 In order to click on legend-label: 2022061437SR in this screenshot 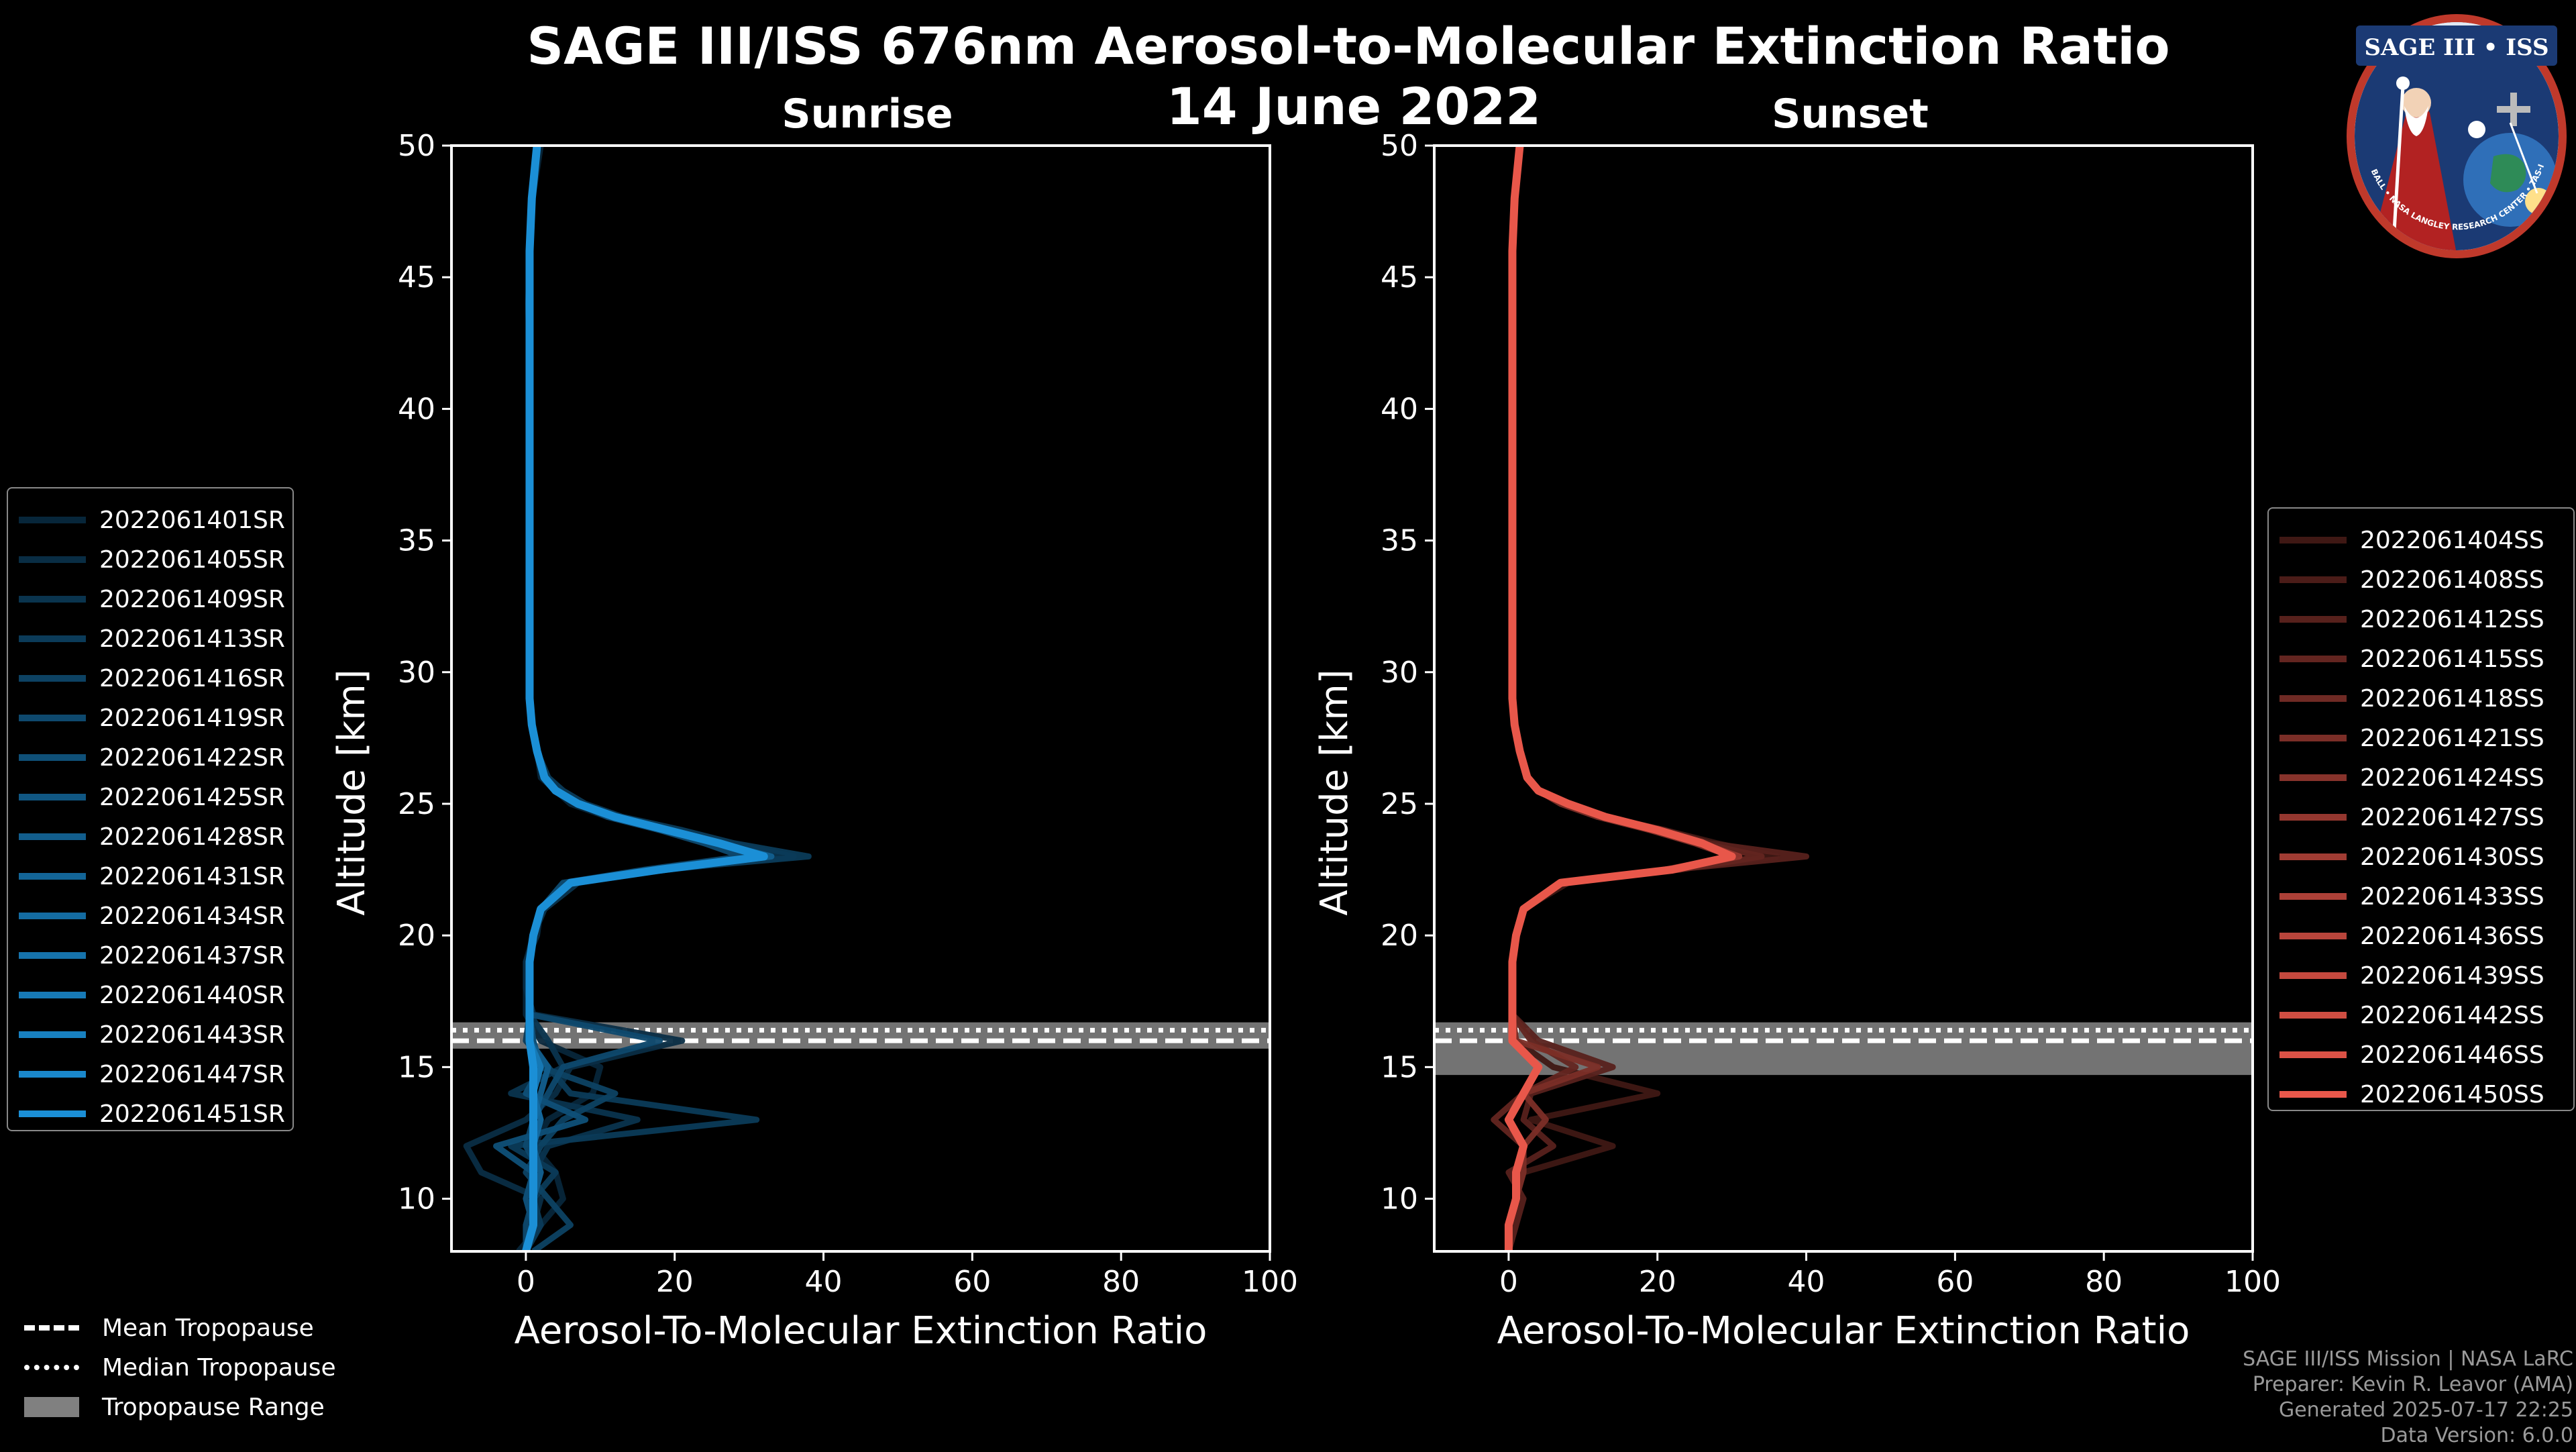, I will do `click(192, 956)`.